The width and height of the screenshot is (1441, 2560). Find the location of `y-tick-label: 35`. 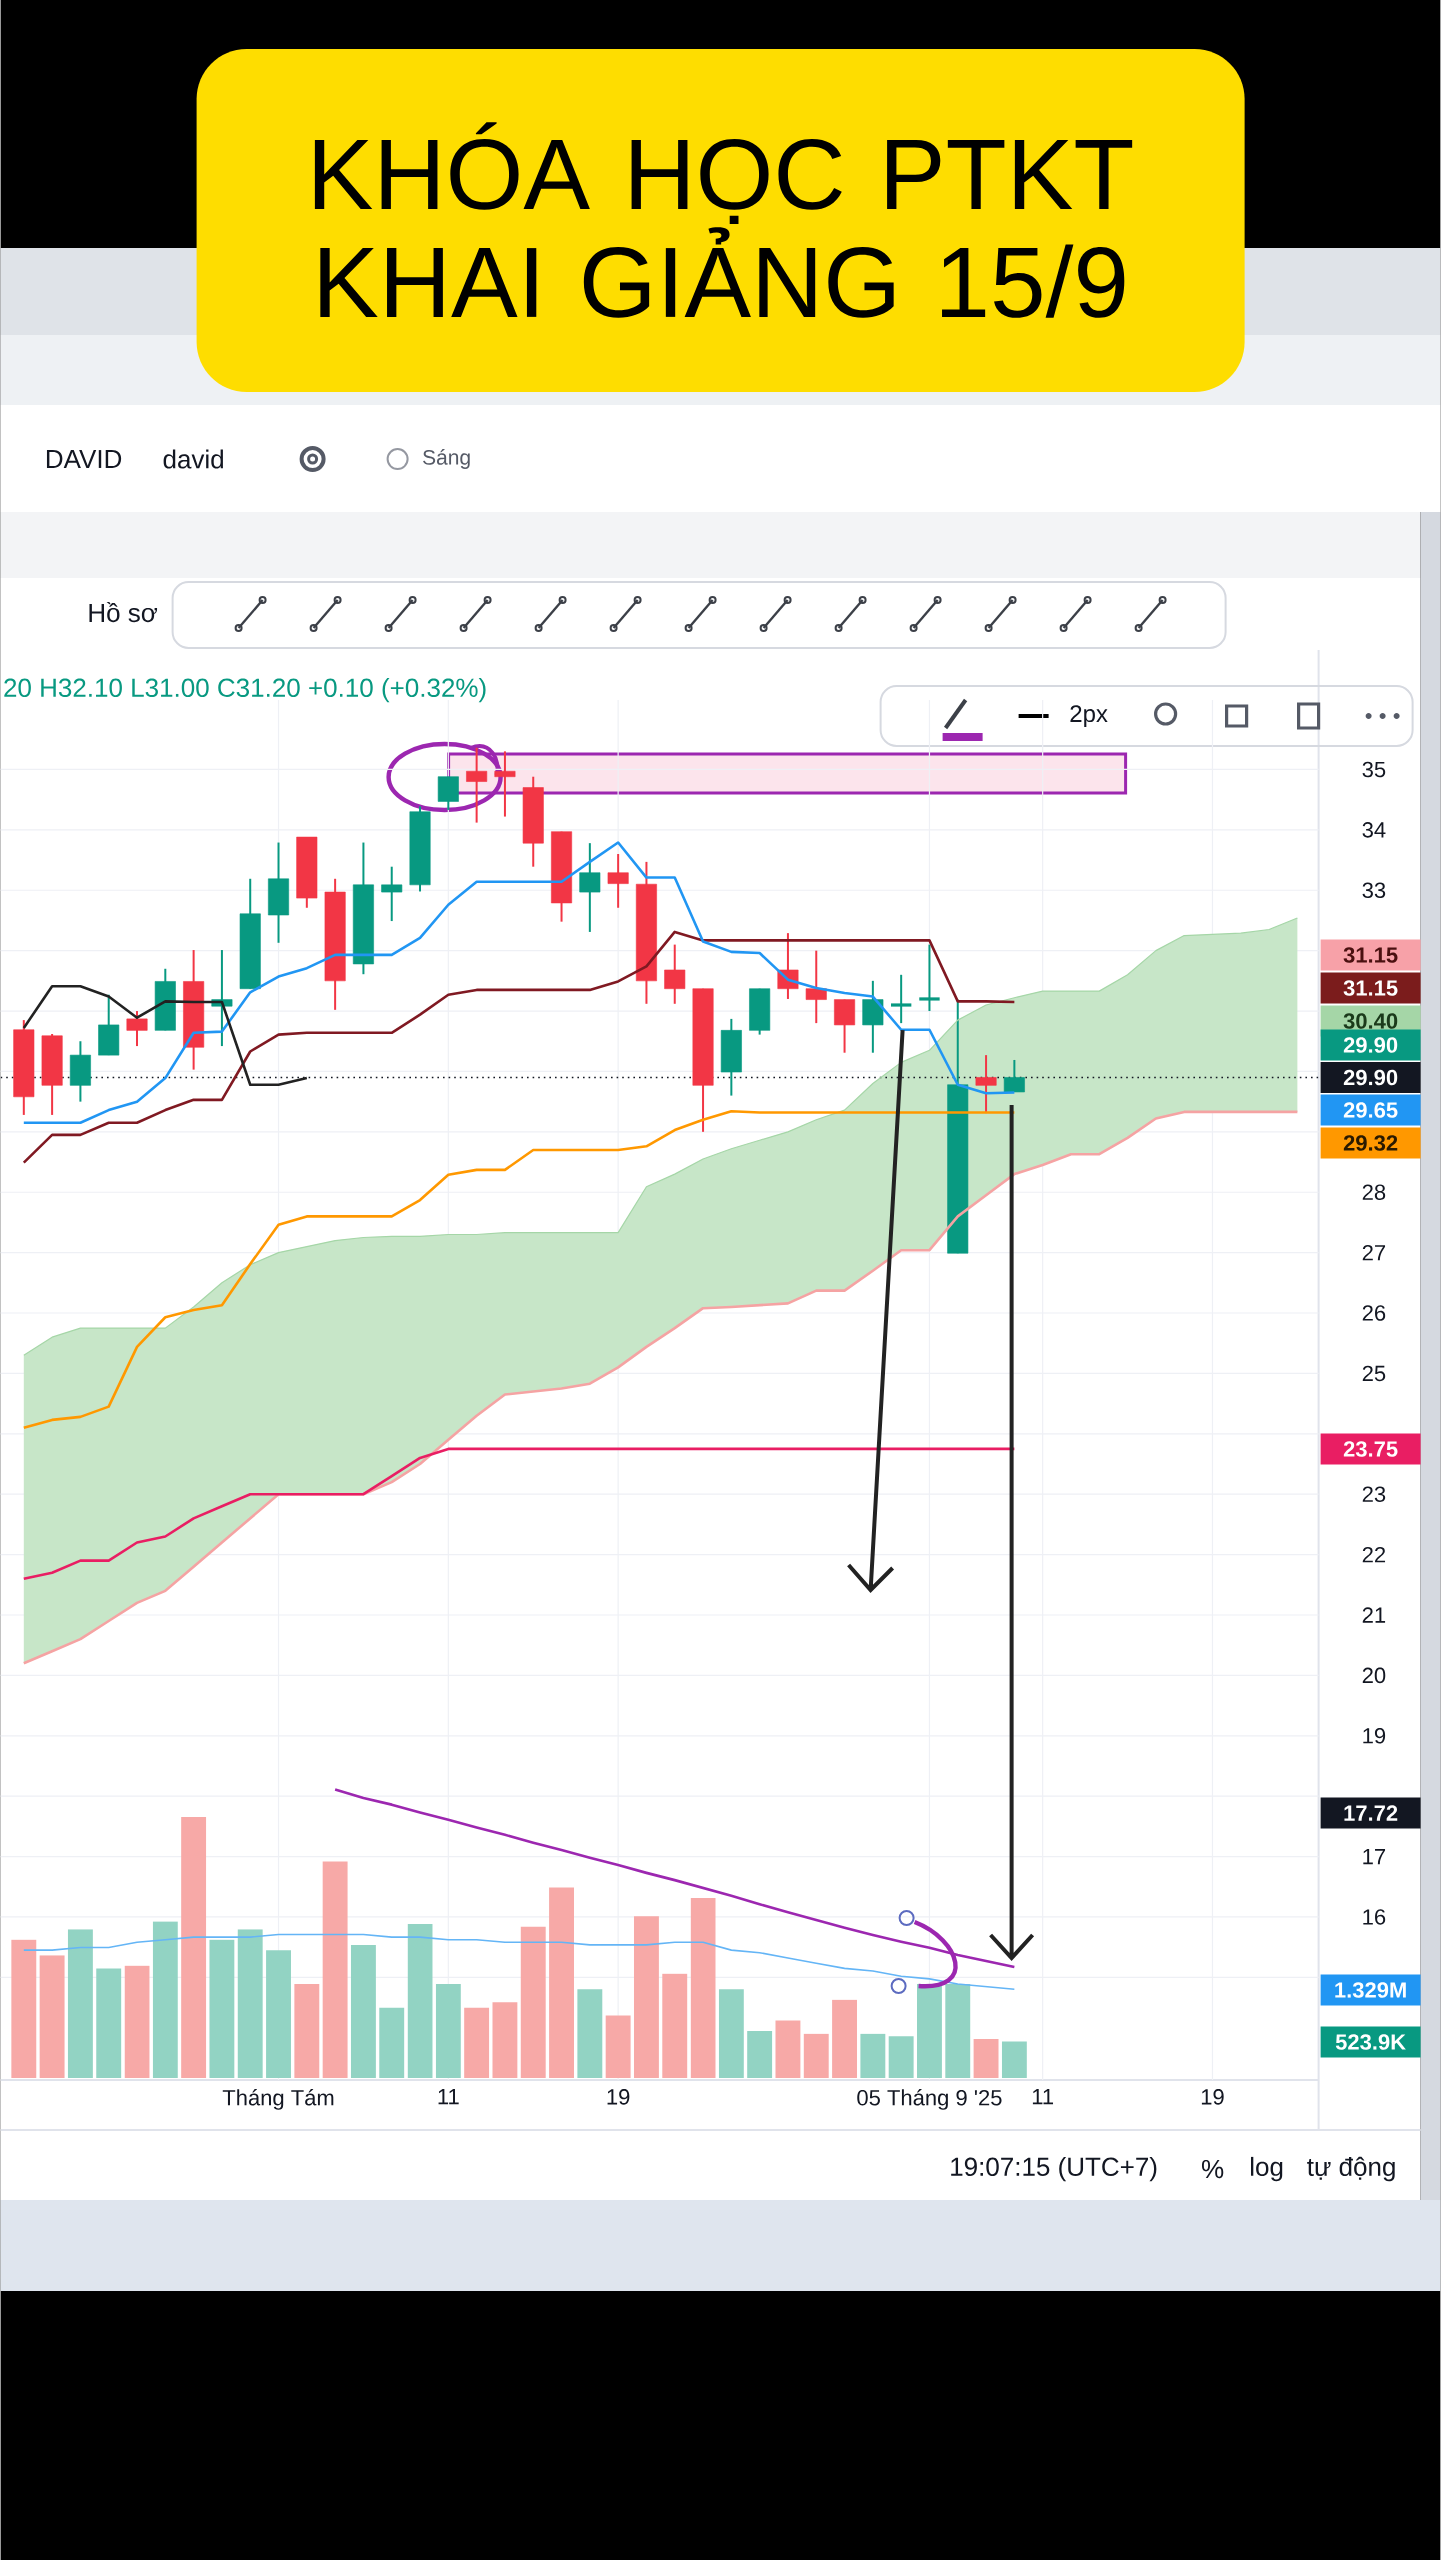

y-tick-label: 35 is located at coordinates (1374, 769).